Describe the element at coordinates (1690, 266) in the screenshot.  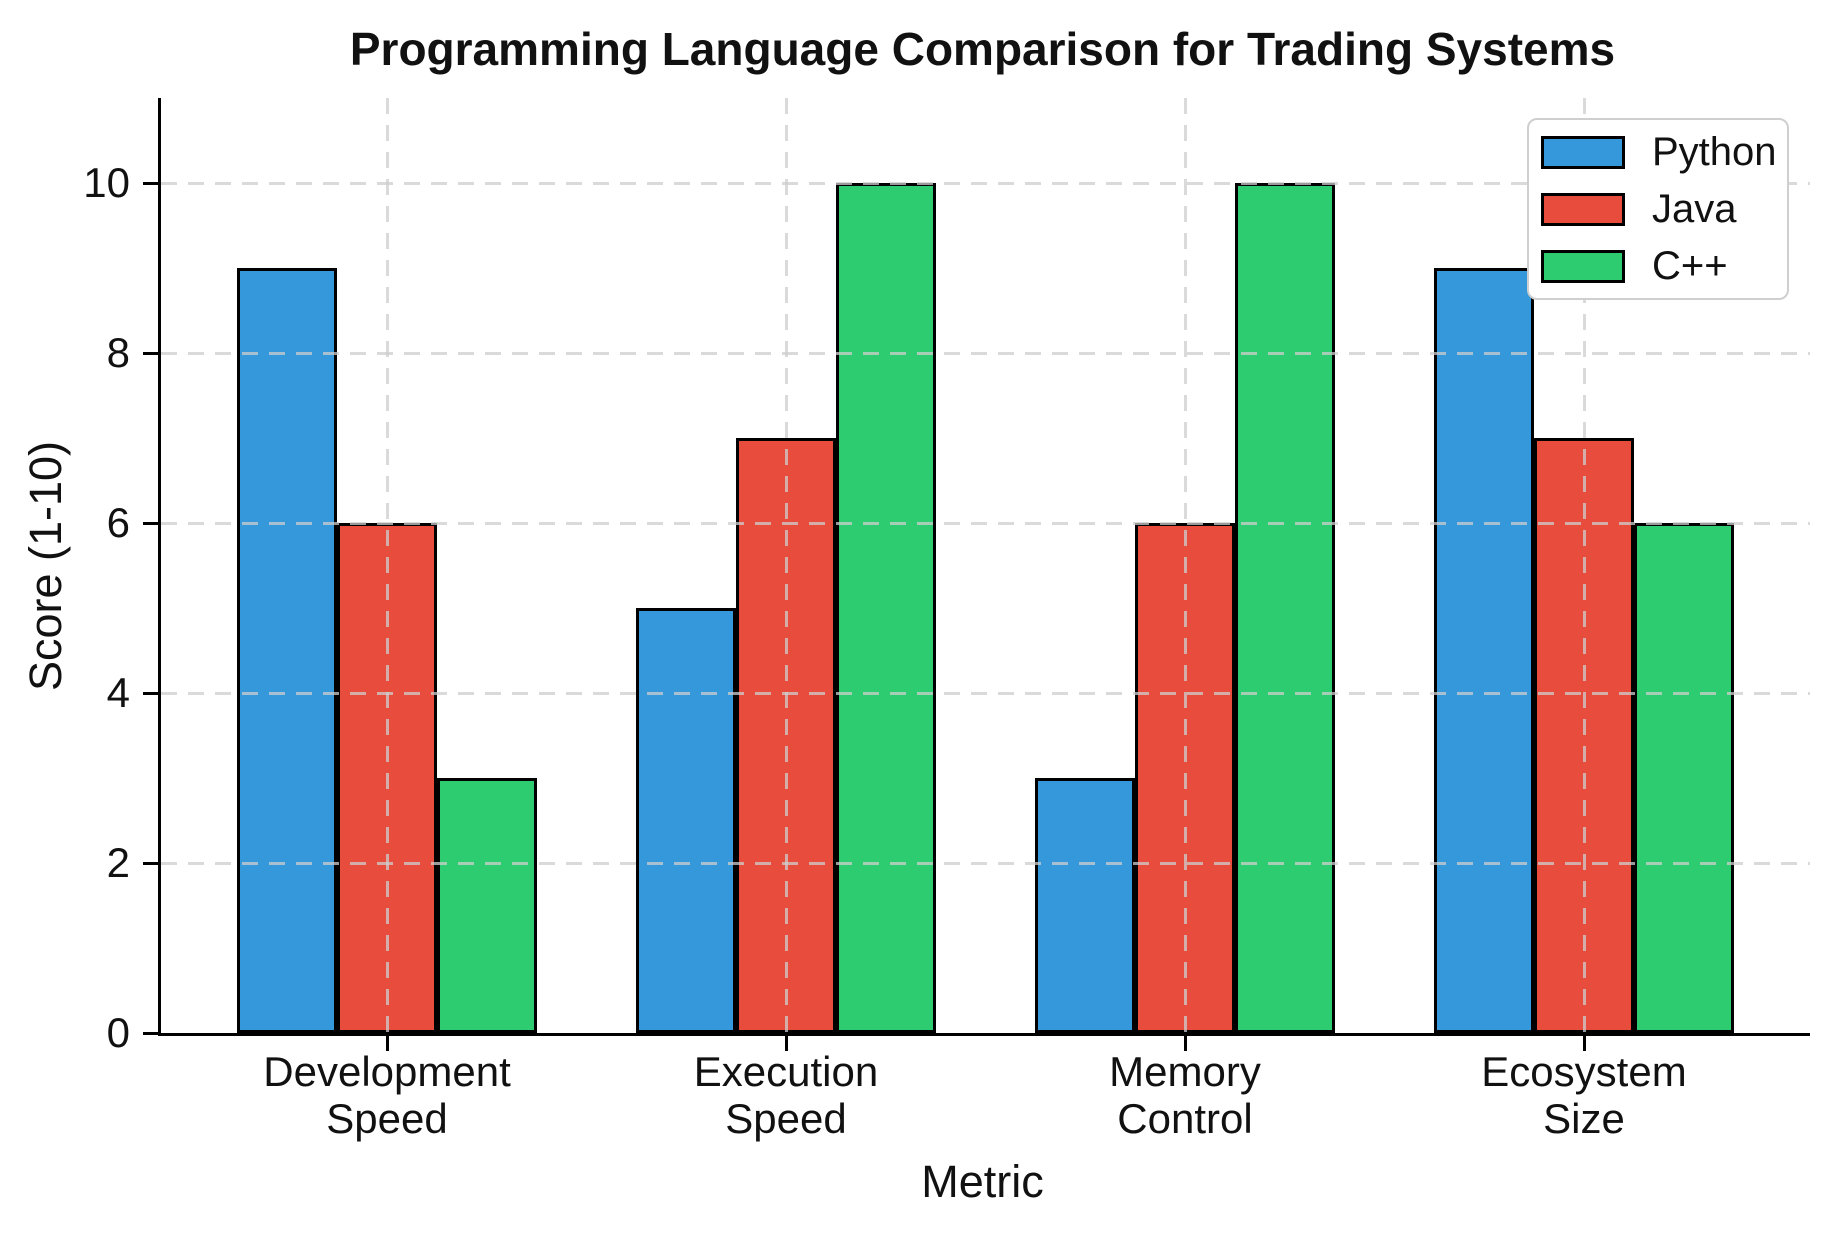
I see `legend-label: C++` at that location.